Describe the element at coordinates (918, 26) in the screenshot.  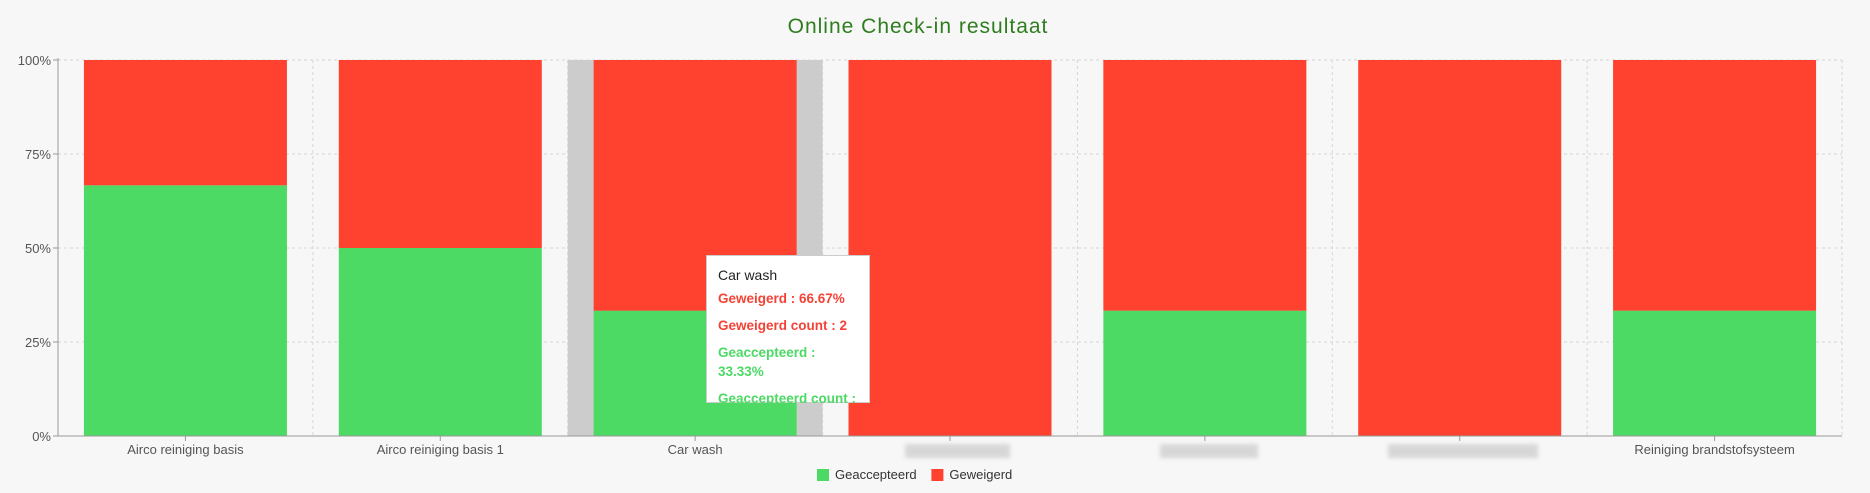
I see `chart-title: Online Check-in resultaat` at that location.